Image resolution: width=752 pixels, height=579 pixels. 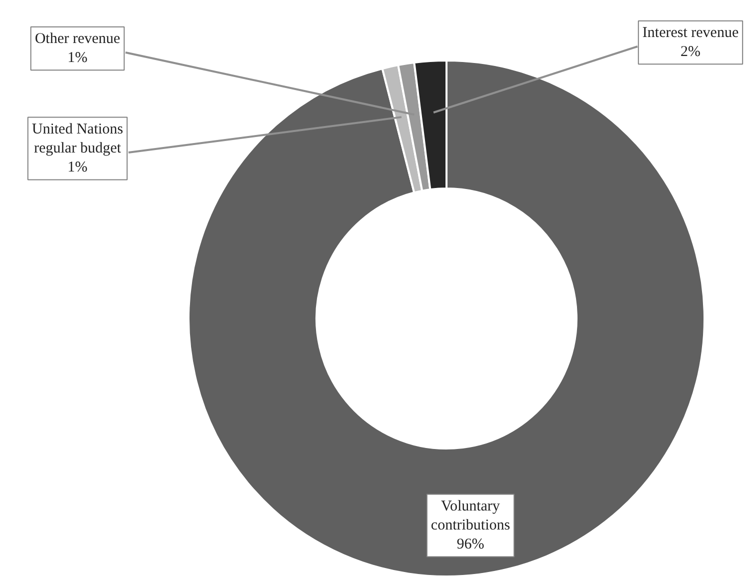 I want to click on slice-label: United Nations regular budget, so click(x=78, y=138).